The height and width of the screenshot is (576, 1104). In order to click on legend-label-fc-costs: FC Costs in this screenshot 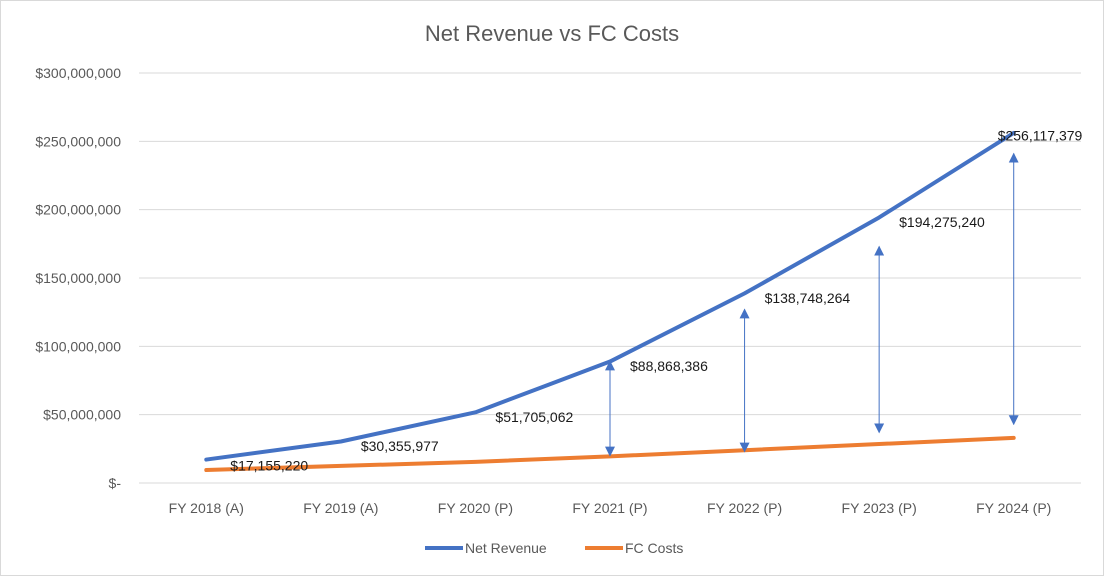, I will do `click(654, 548)`.